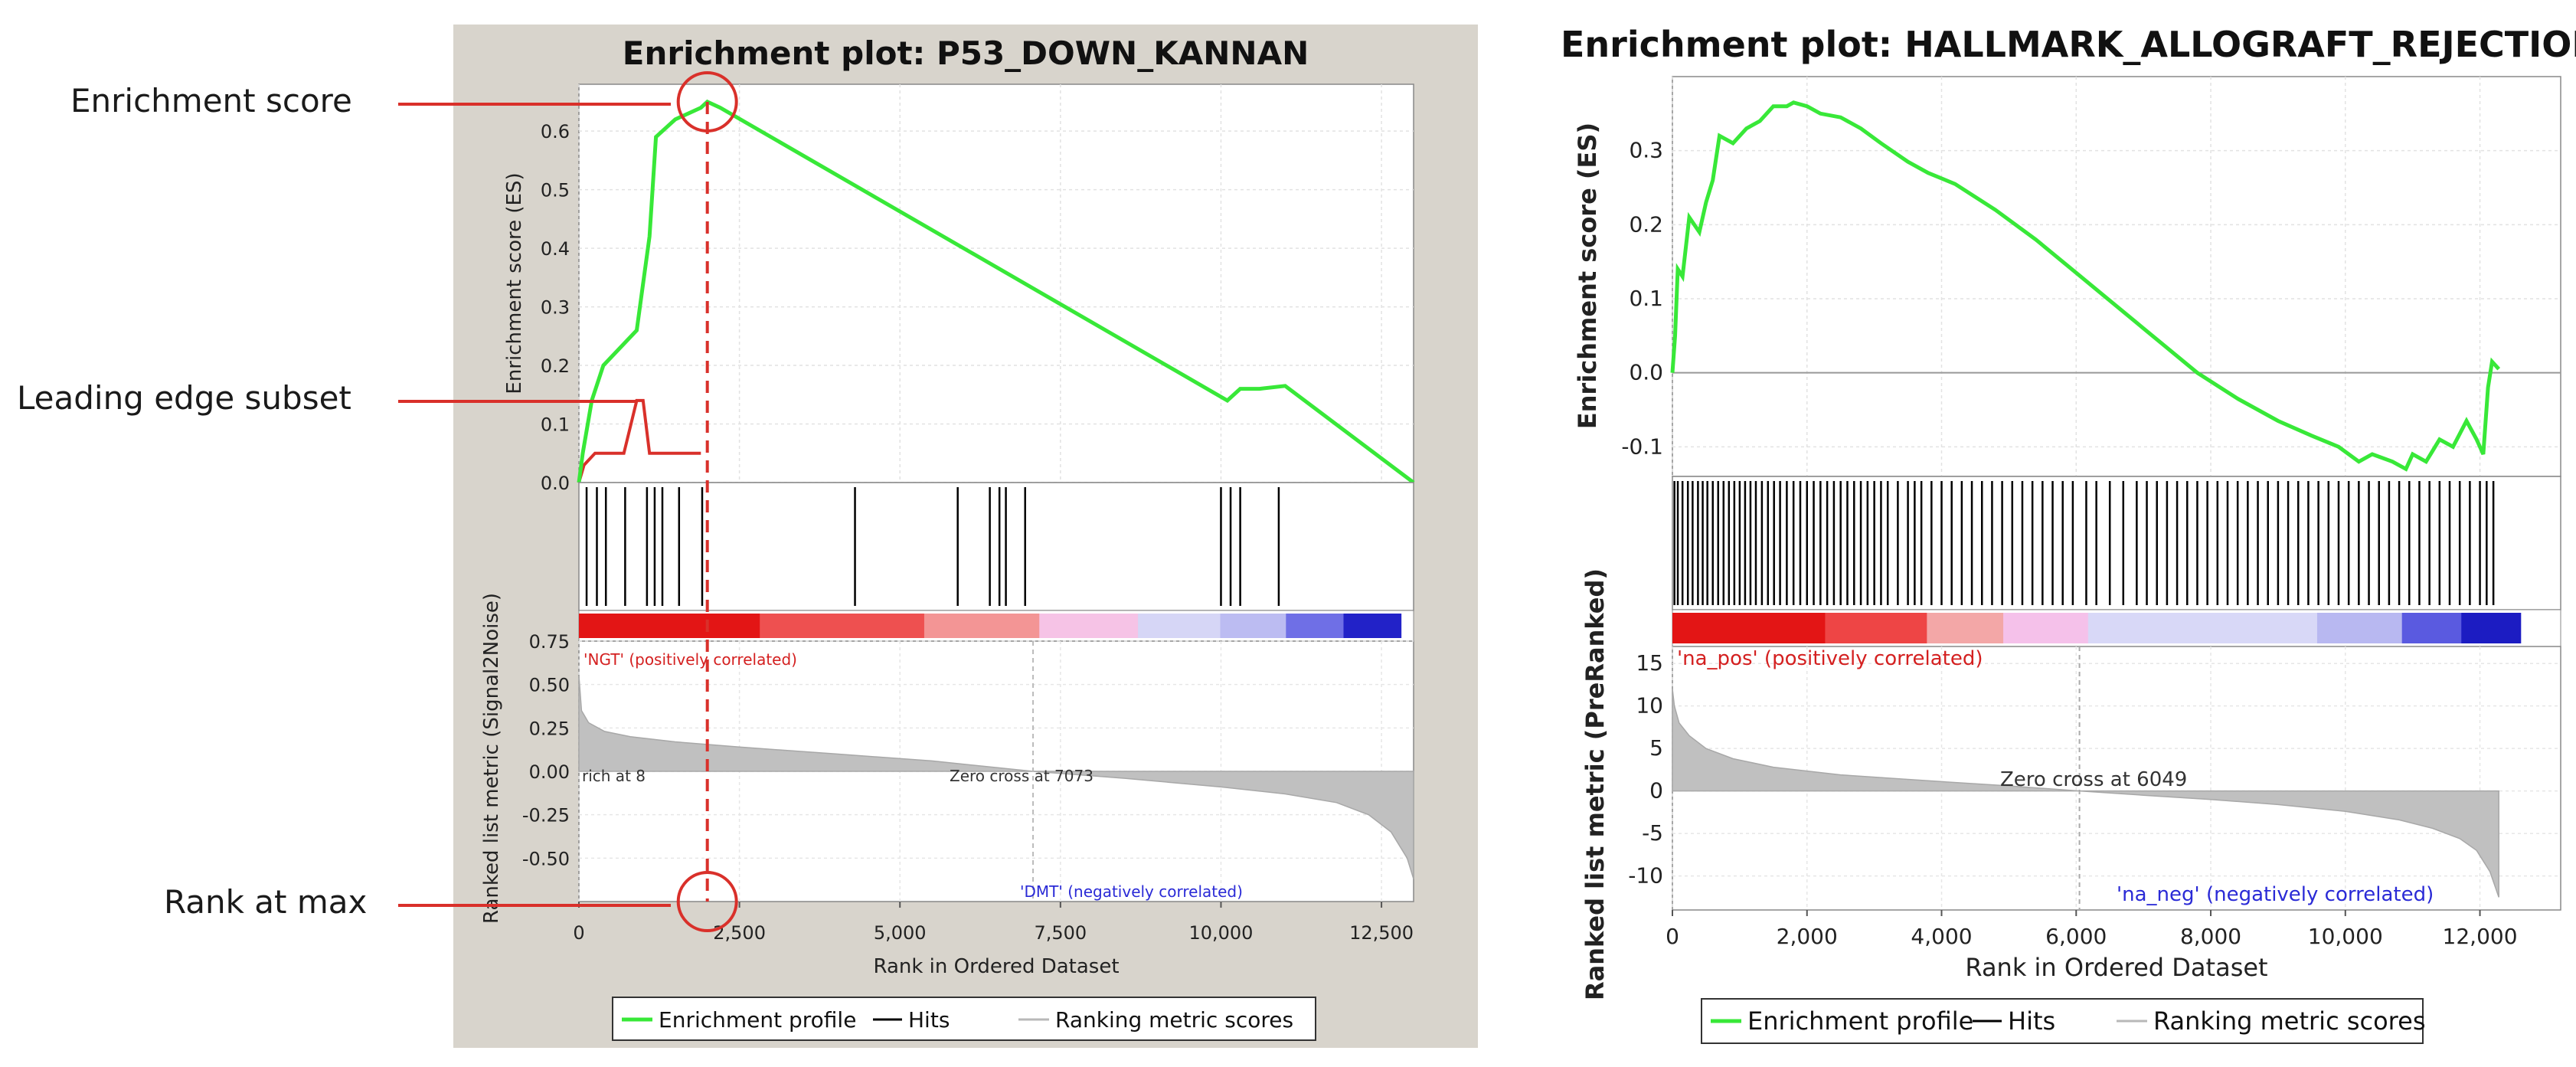  What do you see at coordinates (491, 758) in the screenshot?
I see `left-metric-y-axis-label: Ranked list metric (Signal2Noise)` at bounding box center [491, 758].